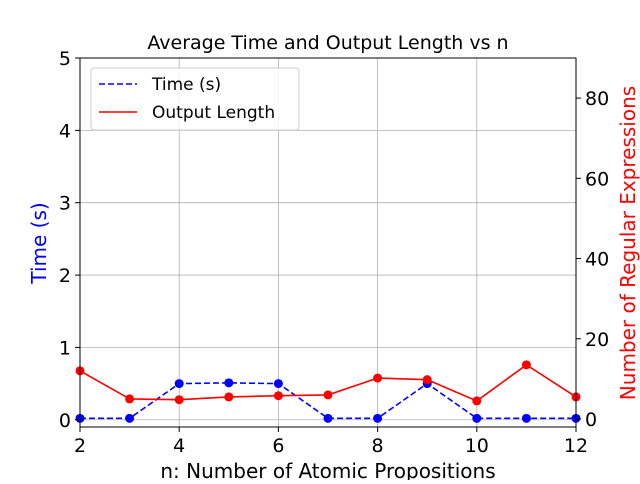 The width and height of the screenshot is (640, 484). Describe the element at coordinates (597, 340) in the screenshot. I see `y-right-tick-label: 20` at that location.